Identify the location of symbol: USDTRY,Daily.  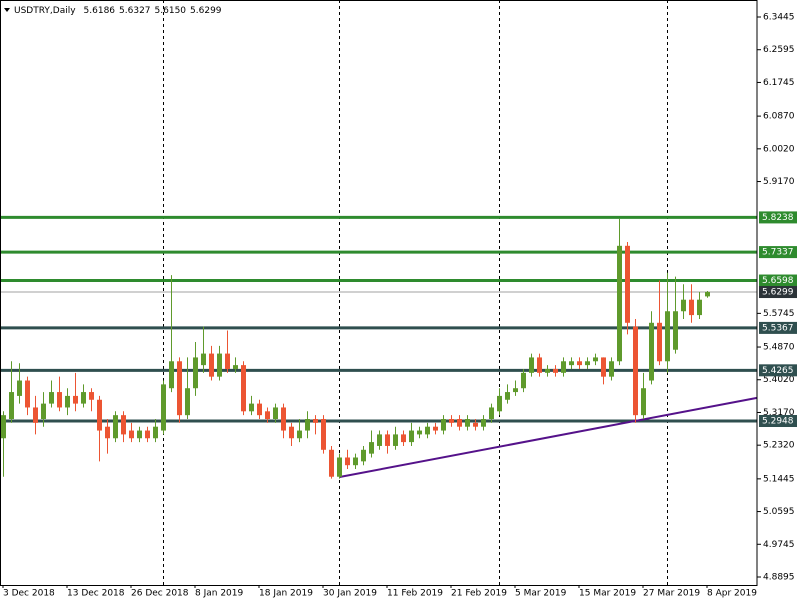
(45, 11).